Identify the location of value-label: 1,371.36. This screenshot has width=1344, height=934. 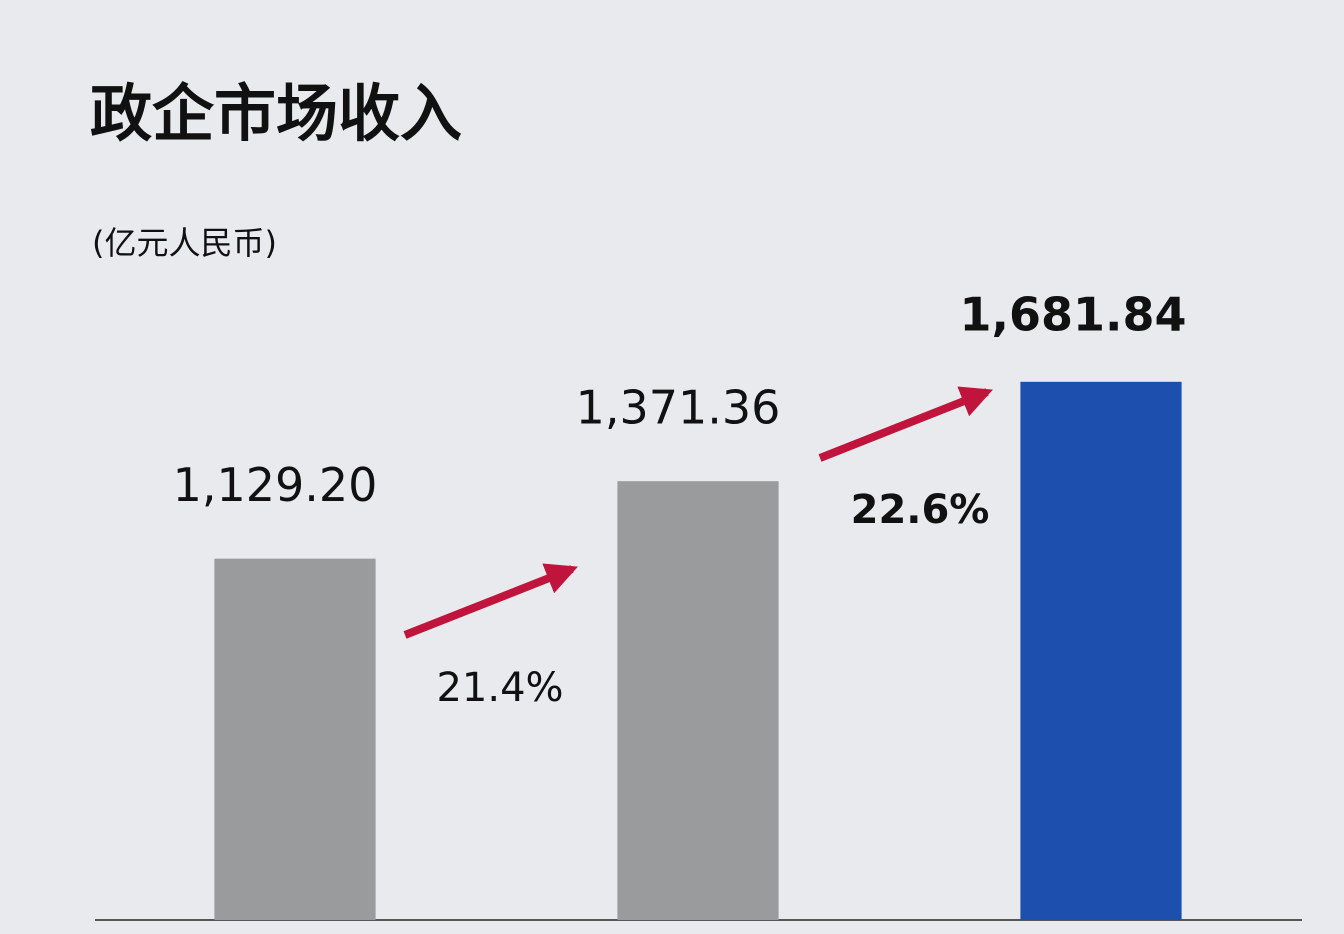
(678, 408).